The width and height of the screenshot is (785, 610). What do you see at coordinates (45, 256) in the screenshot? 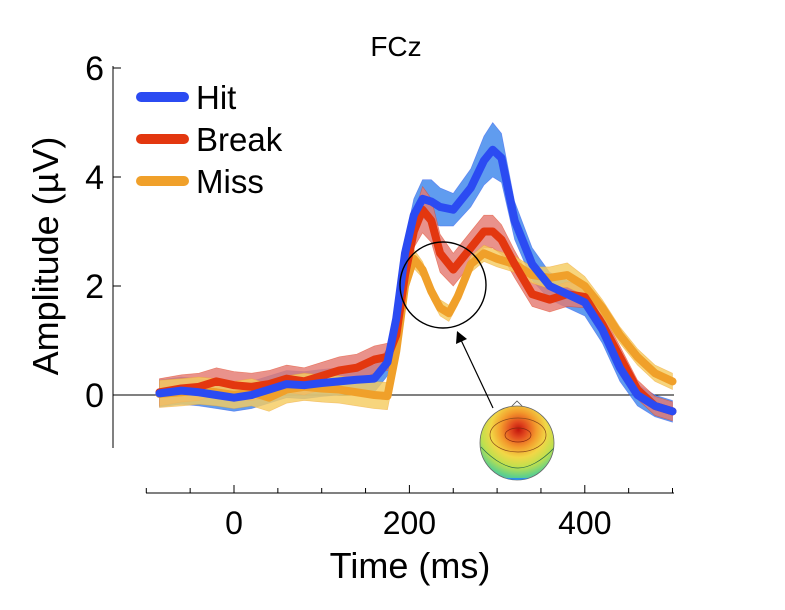
I see `y-axis-label: Amplitude (µV)` at bounding box center [45, 256].